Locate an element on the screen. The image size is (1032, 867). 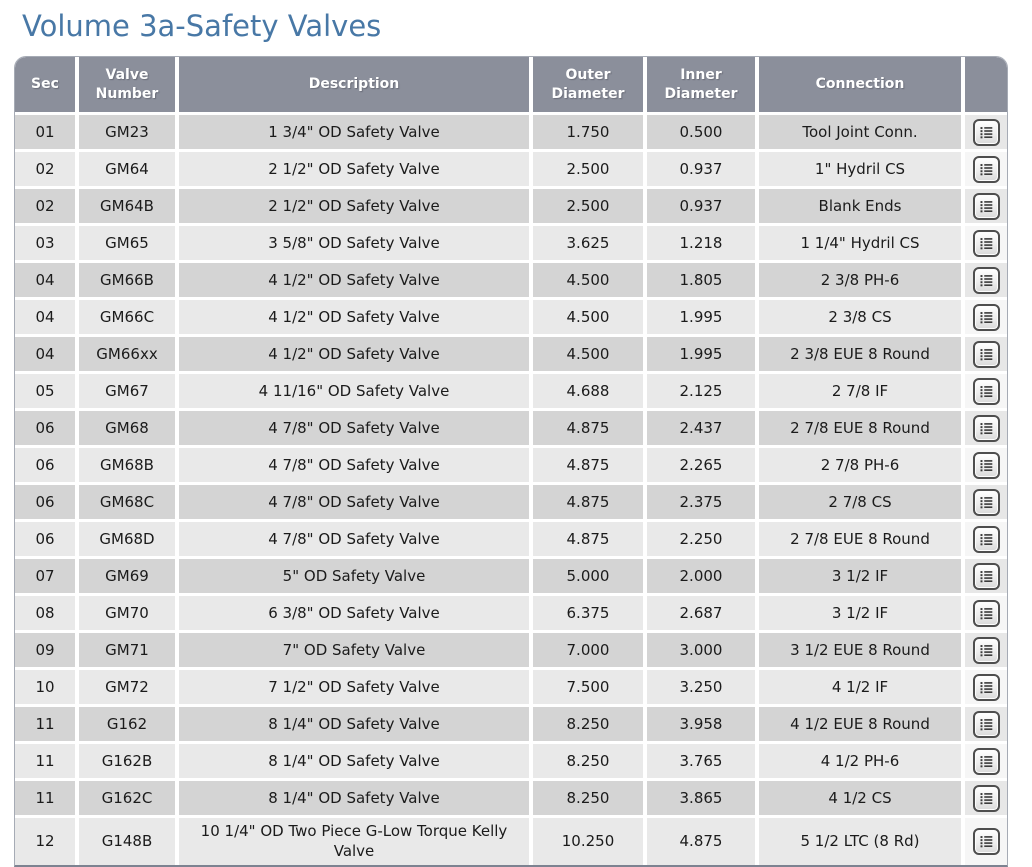
col-header-valve-number: Valve Number is located at coordinates (129, 84).